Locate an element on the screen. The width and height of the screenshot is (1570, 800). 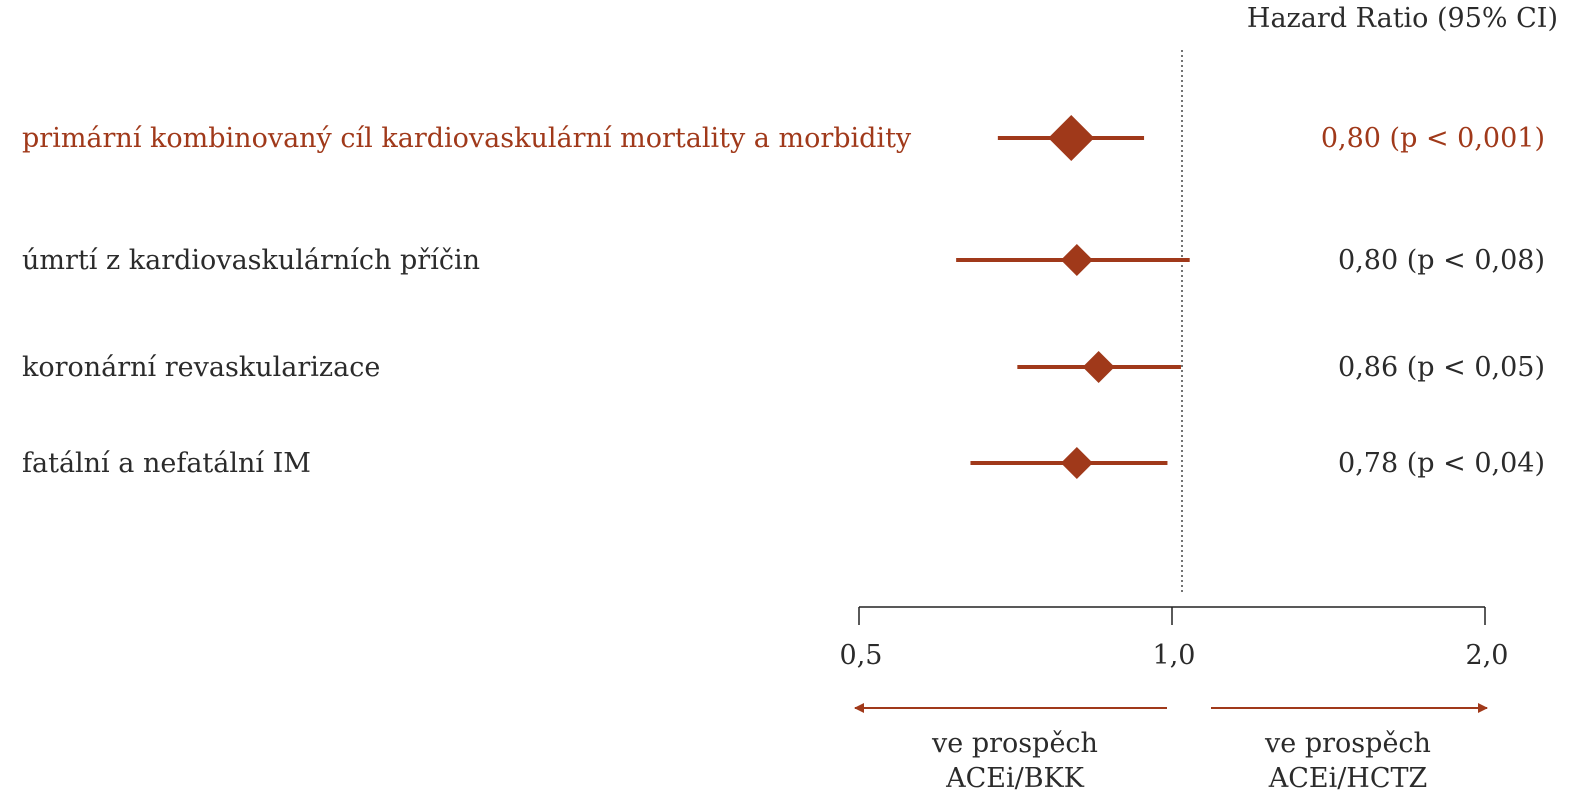
row-label: fatální a nefatální IM is located at coordinates (166, 463).